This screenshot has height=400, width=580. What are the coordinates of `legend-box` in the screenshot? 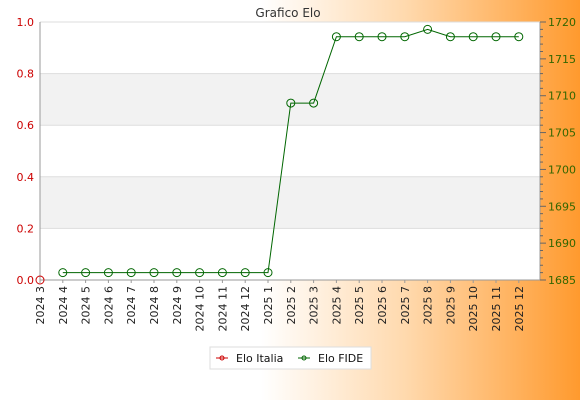 It's located at (290, 358).